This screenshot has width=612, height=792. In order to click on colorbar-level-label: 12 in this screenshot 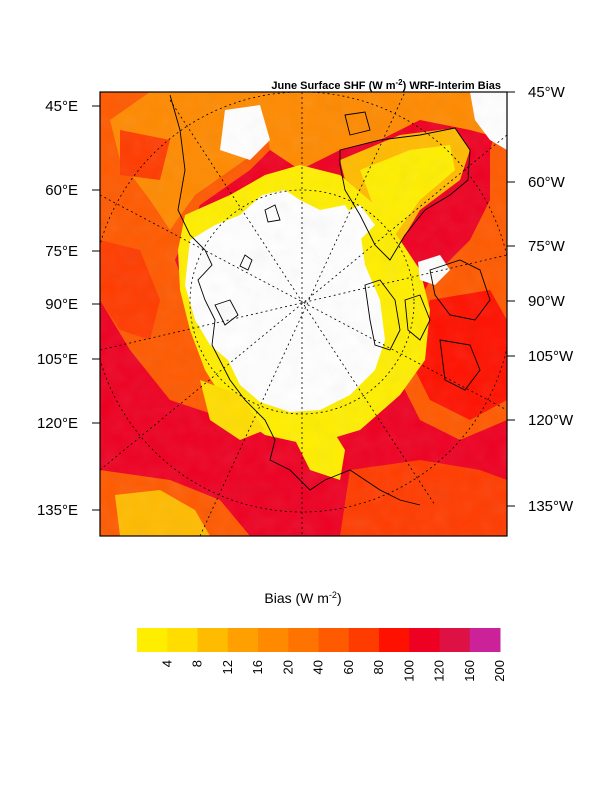, I will do `click(227, 667)`.